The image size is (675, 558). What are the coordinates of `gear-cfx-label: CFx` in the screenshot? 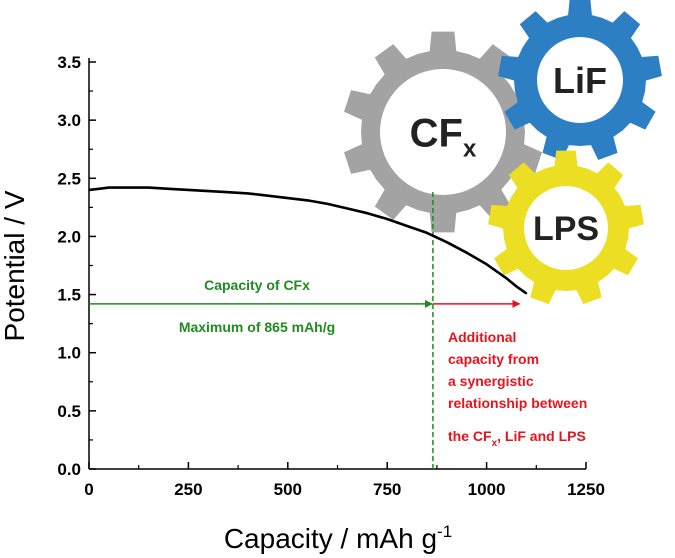 It's located at (443, 136).